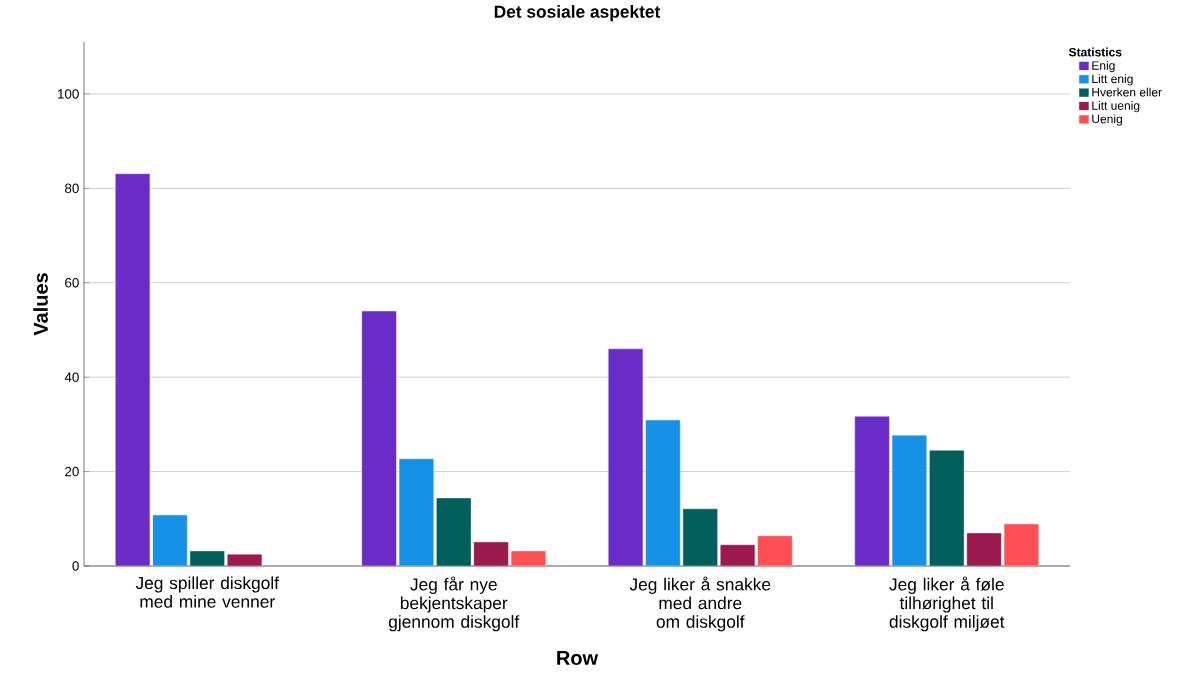  What do you see at coordinates (72, 471) in the screenshot?
I see `y-tick-label: 20` at bounding box center [72, 471].